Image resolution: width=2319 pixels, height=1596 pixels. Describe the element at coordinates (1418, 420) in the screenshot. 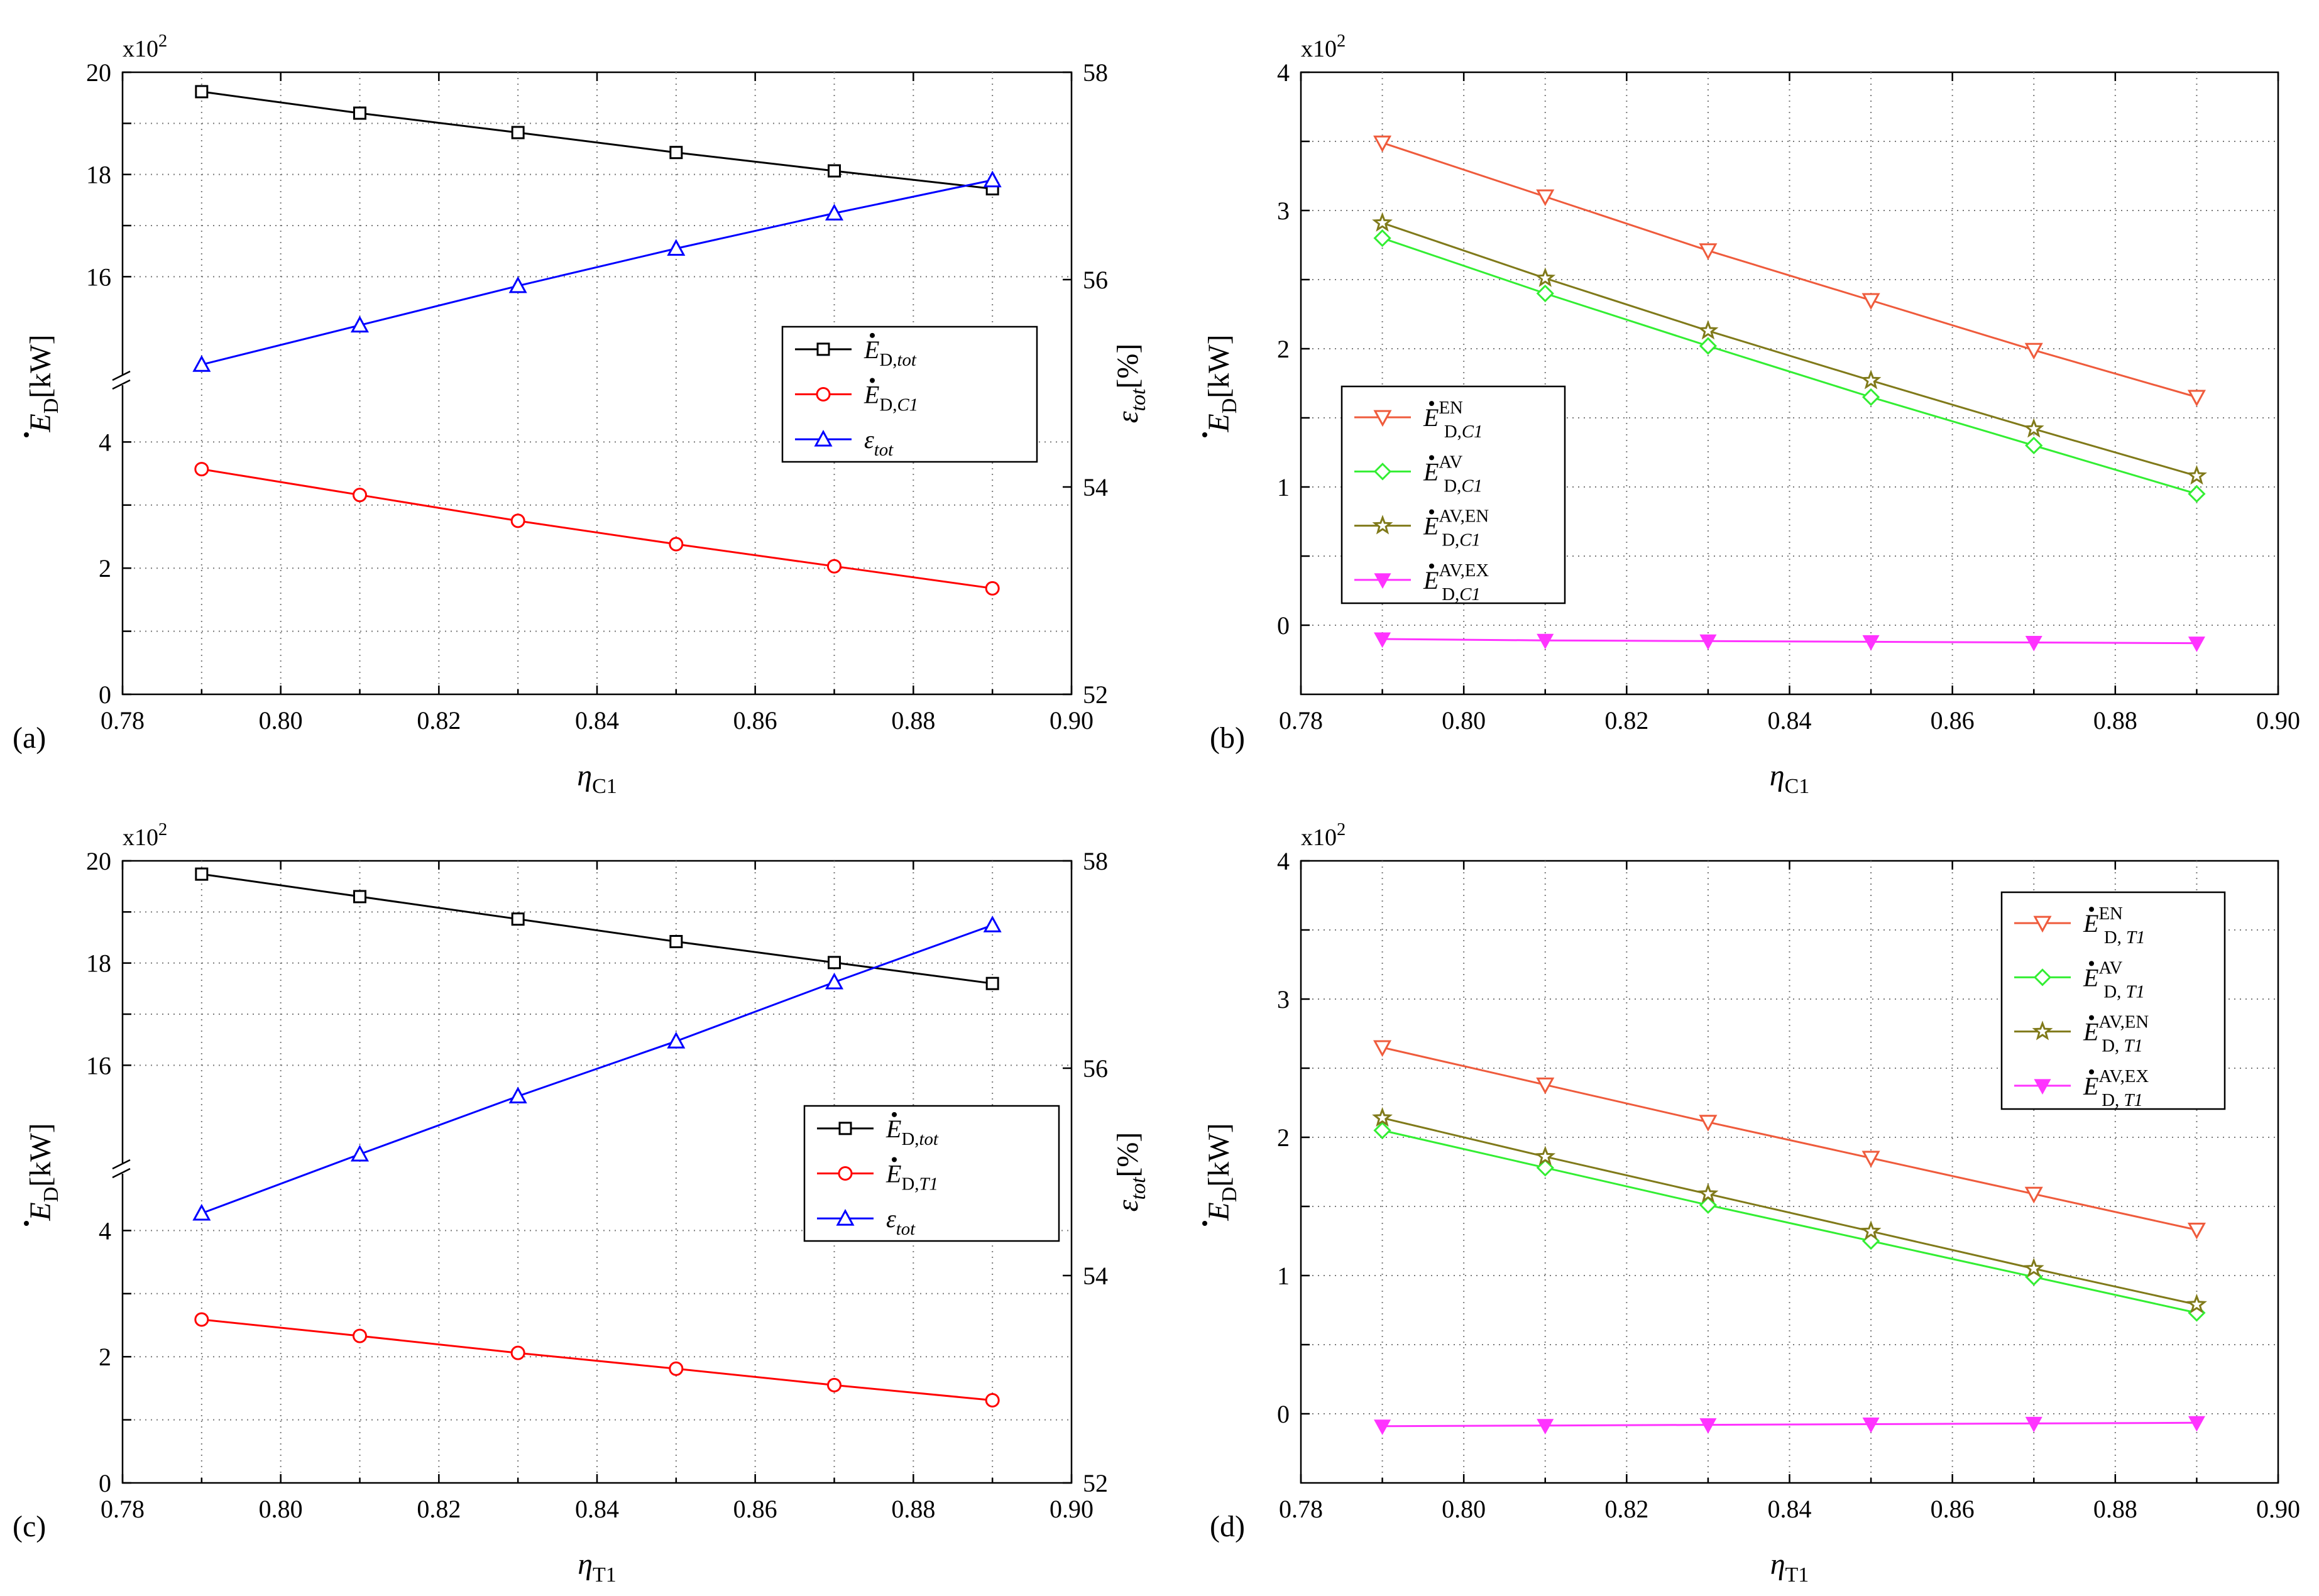

I see `legend-item: EEN D,C1` at that location.